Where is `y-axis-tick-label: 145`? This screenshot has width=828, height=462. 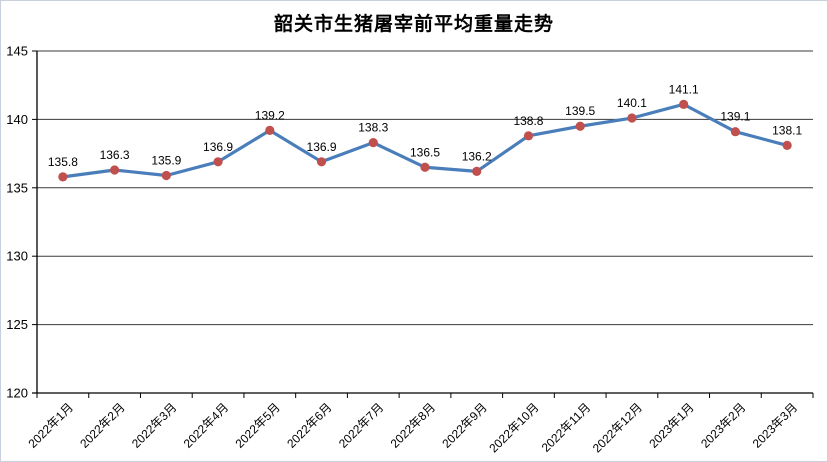 y-axis-tick-label: 145 is located at coordinates (17, 51).